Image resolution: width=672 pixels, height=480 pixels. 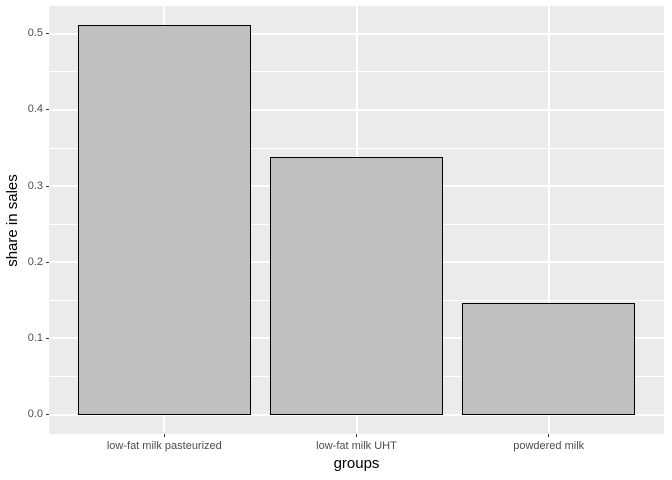 I want to click on y-axis-title-container: share in sales, so click(x=12, y=220).